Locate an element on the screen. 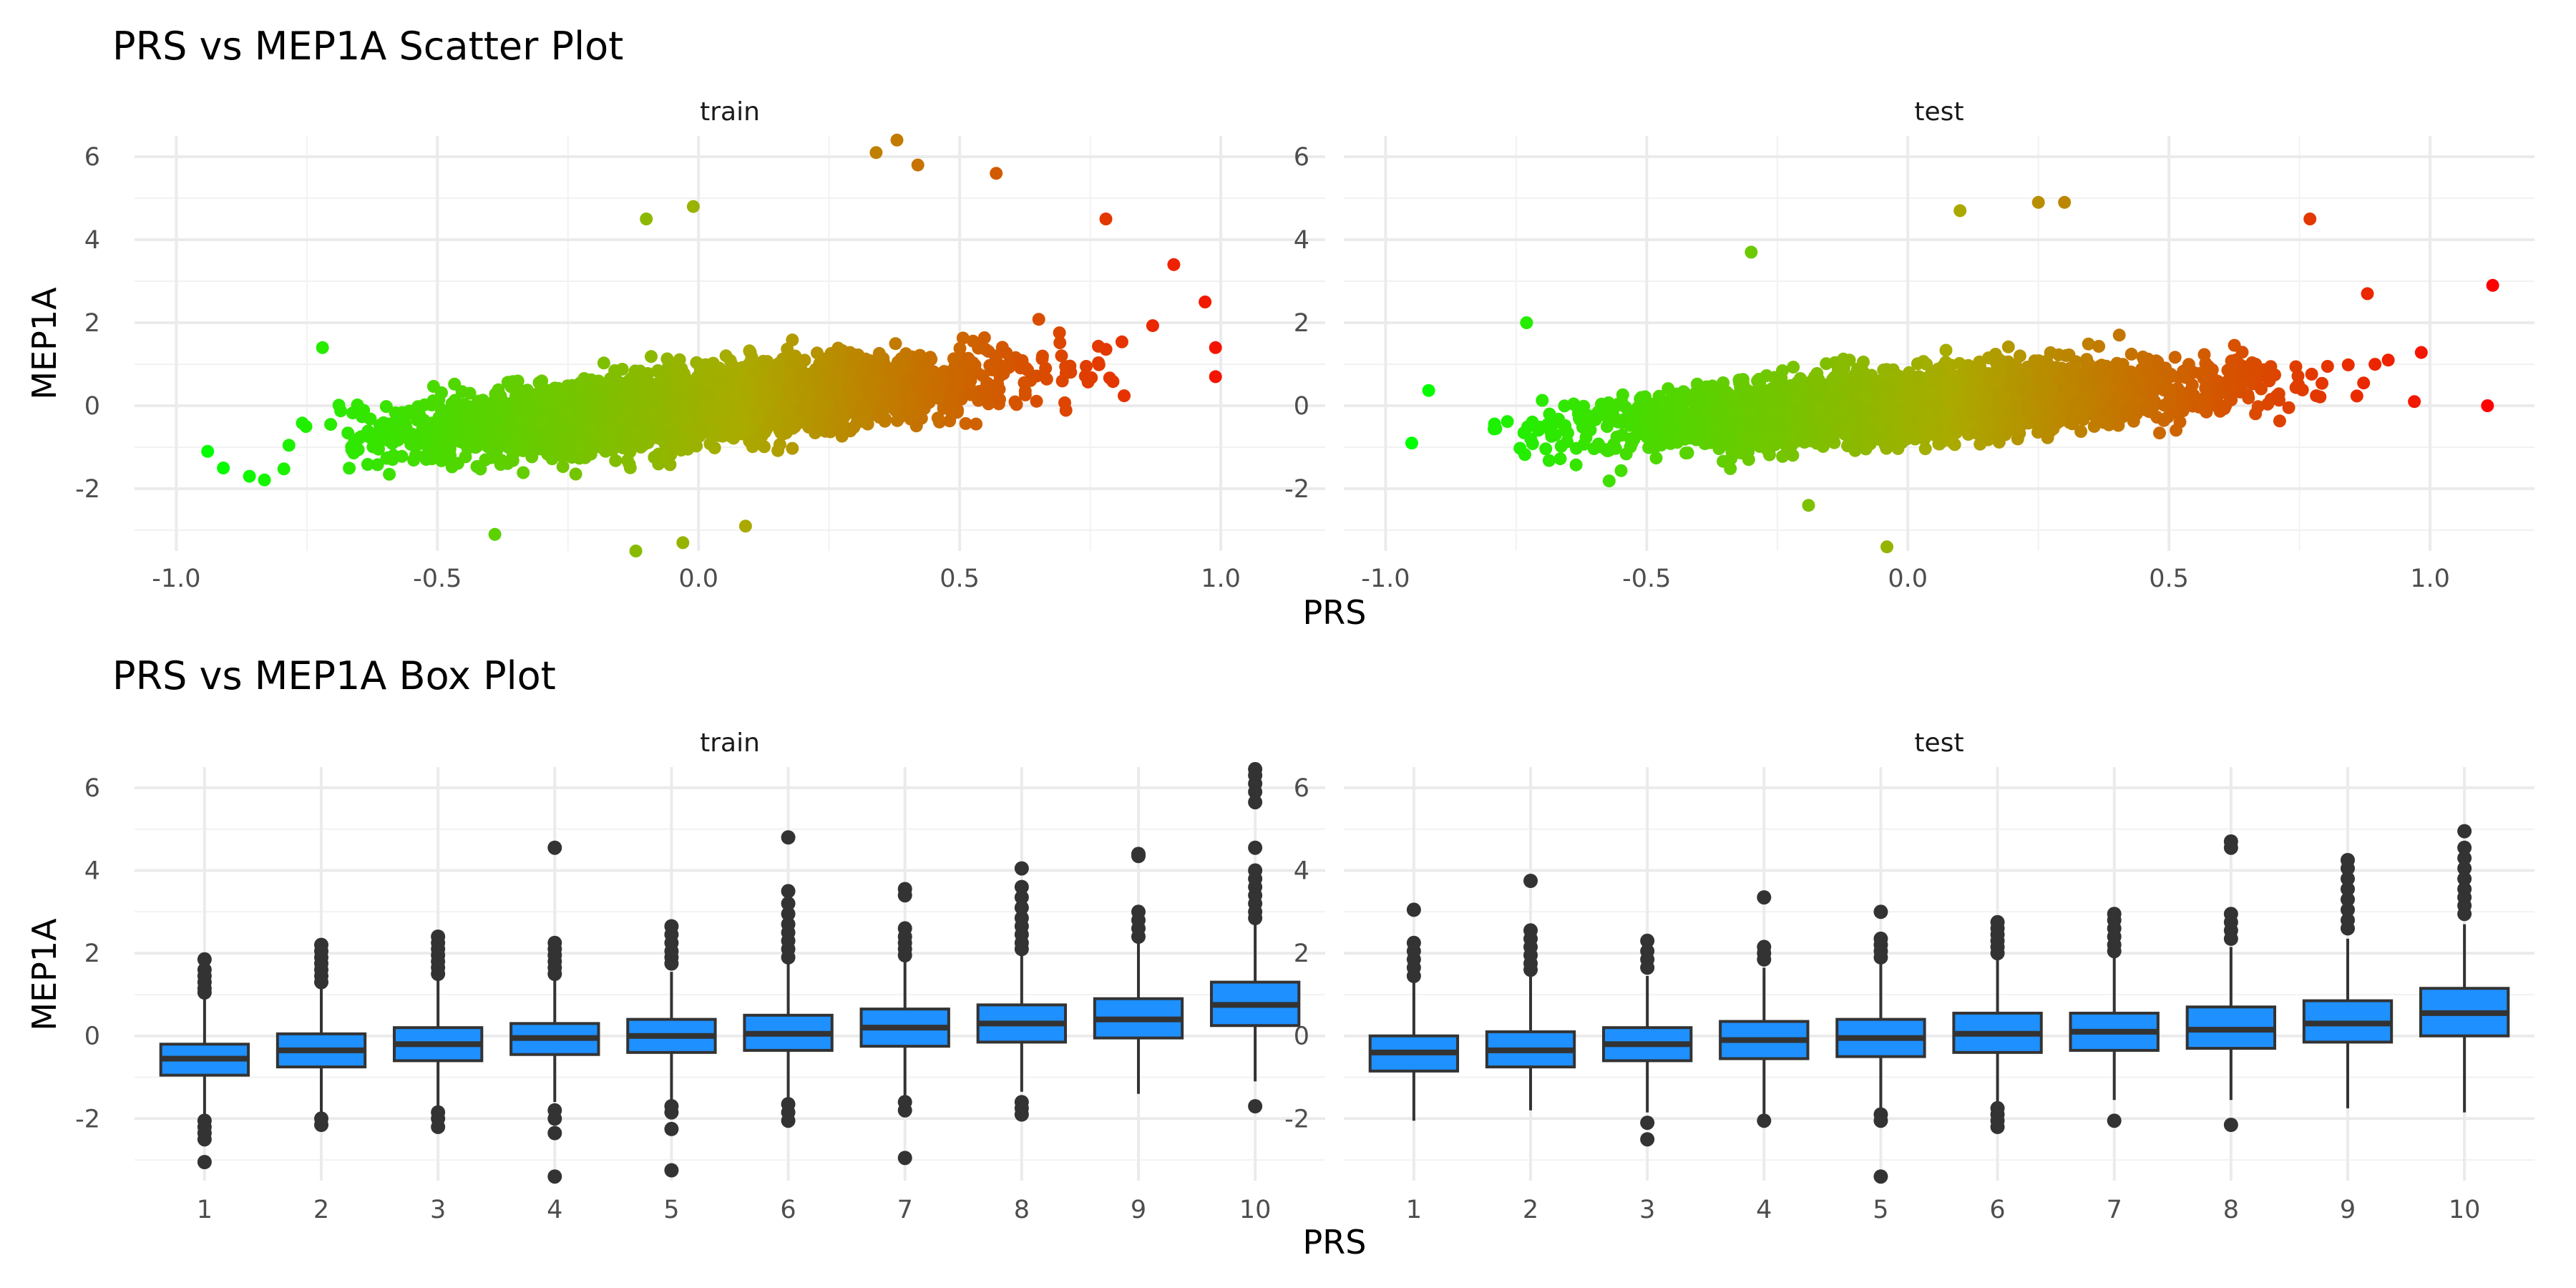 The image size is (2576, 1288). facet-label: train is located at coordinates (730, 112).